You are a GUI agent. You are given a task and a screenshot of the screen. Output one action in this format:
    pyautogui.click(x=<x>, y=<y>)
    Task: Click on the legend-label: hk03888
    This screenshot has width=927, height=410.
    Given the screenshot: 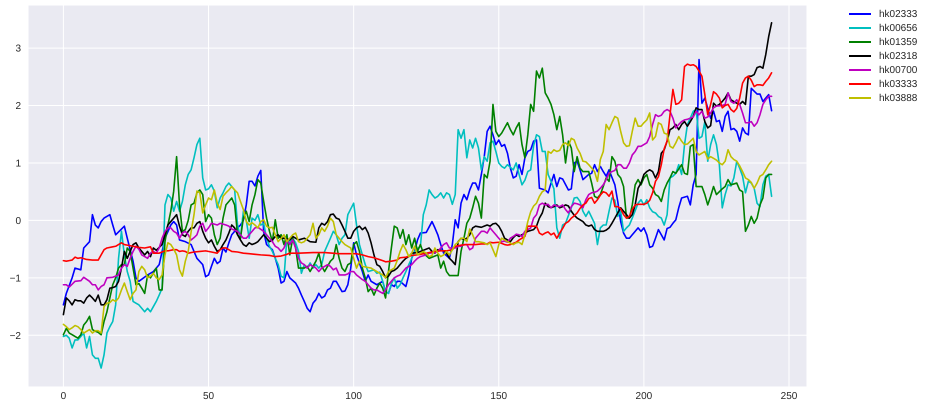 What is the action you would take?
    pyautogui.click(x=898, y=98)
    